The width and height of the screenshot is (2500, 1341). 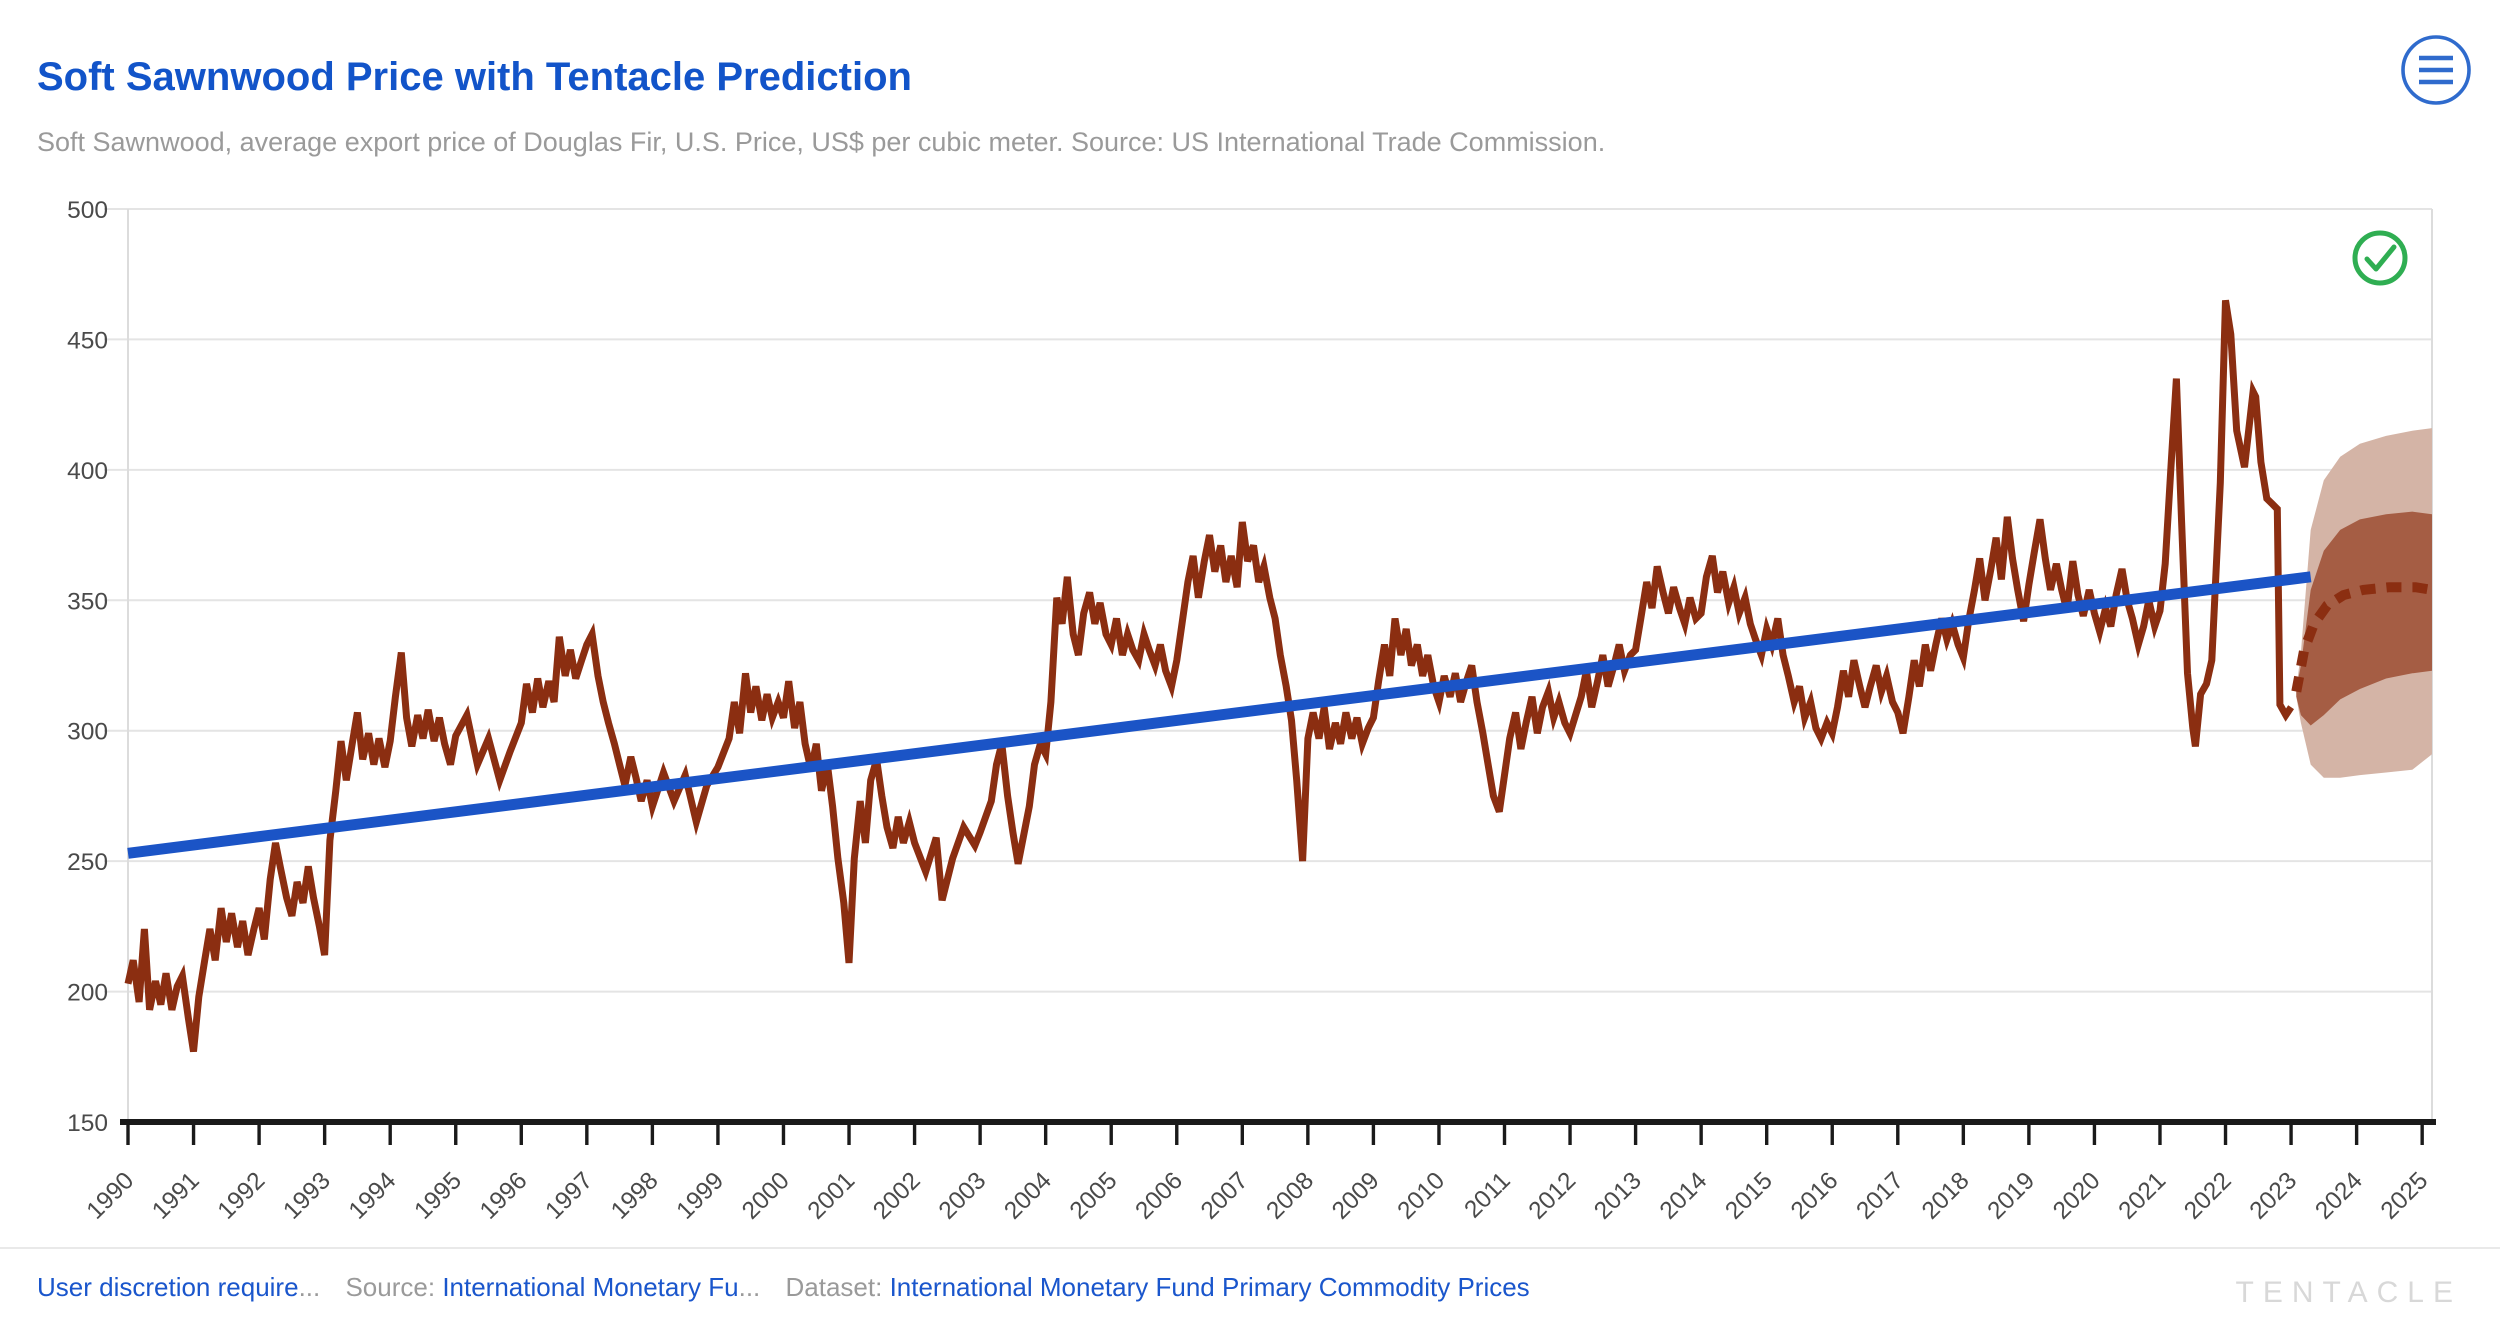 I want to click on svg-text: 1991, so click(x=176, y=1196).